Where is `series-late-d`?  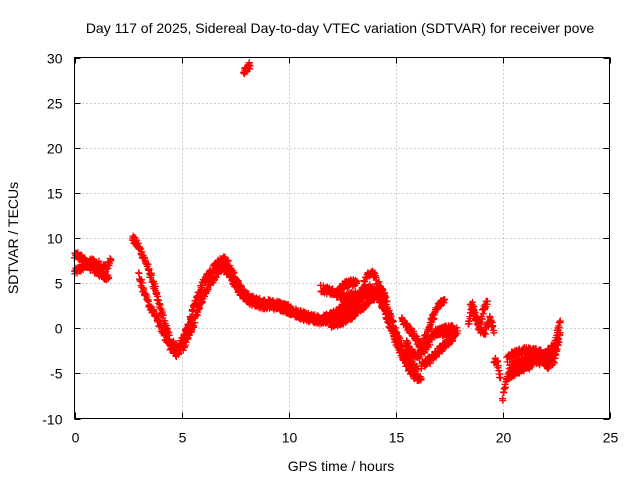
series-late-d is located at coordinates (446, 330).